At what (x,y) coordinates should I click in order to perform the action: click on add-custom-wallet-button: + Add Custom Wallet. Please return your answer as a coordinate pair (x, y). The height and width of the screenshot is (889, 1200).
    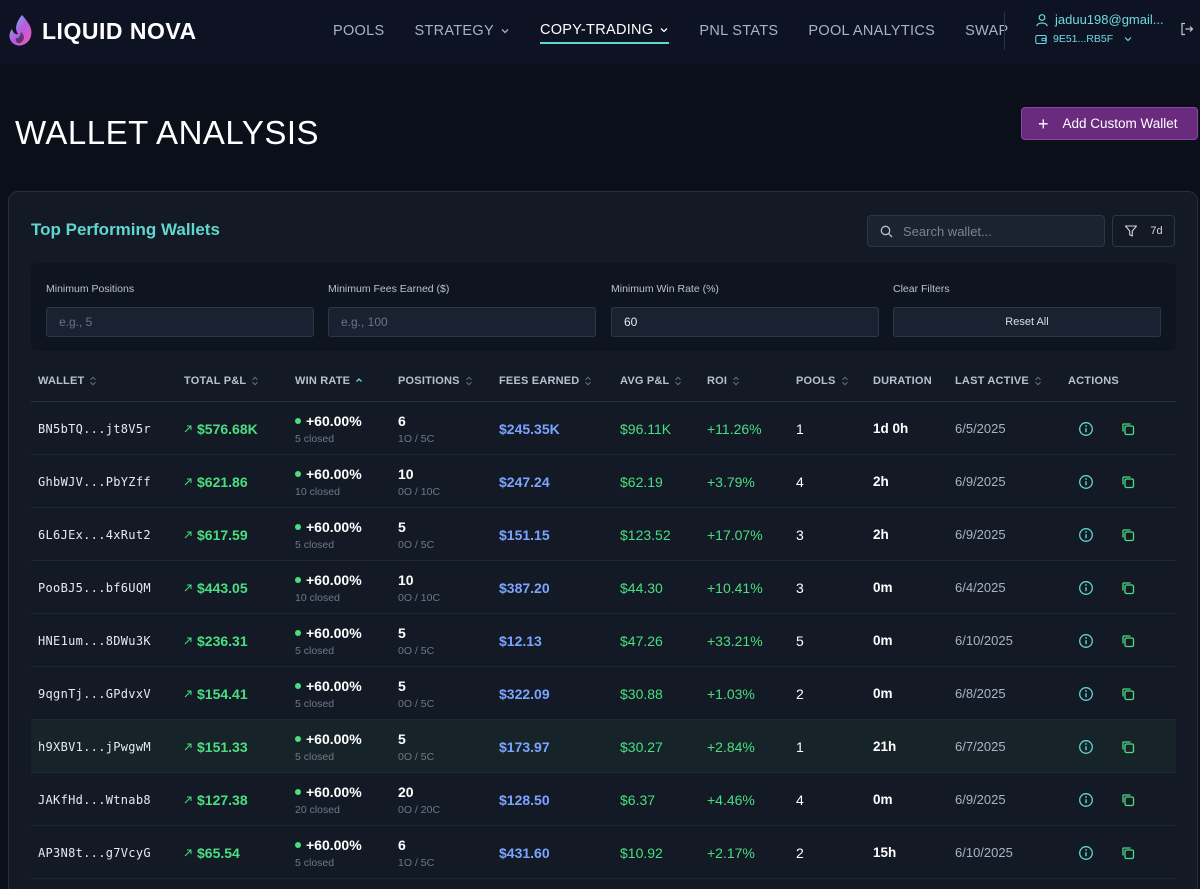
    Looking at the image, I should click on (1109, 123).